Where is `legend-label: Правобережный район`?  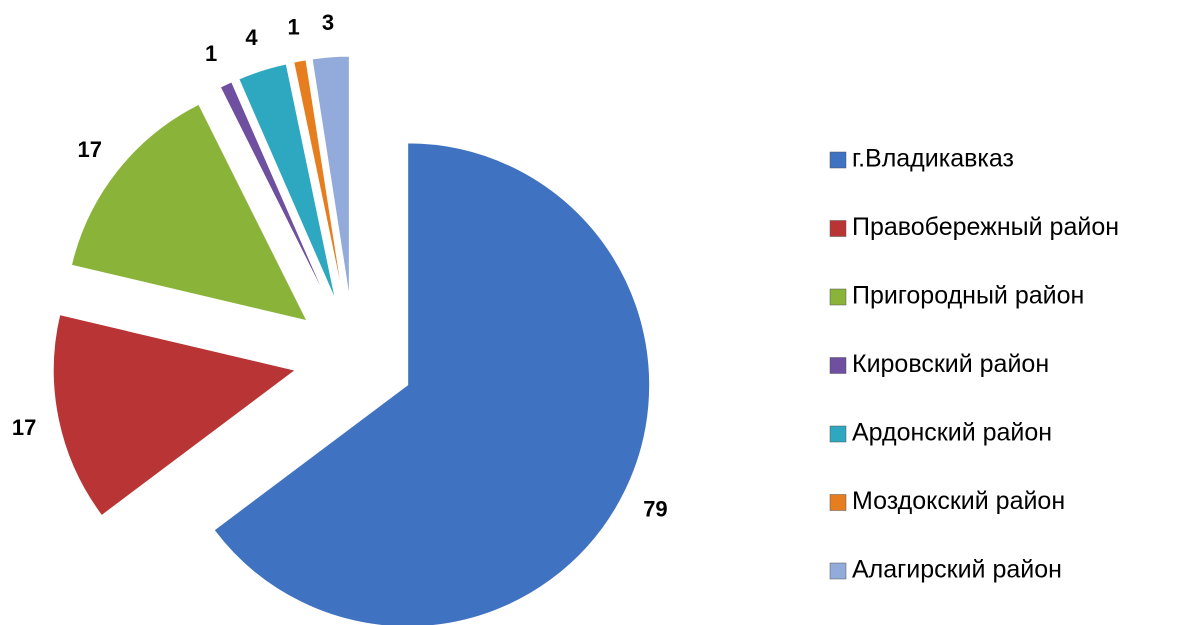 legend-label: Правобережный район is located at coordinates (985, 227).